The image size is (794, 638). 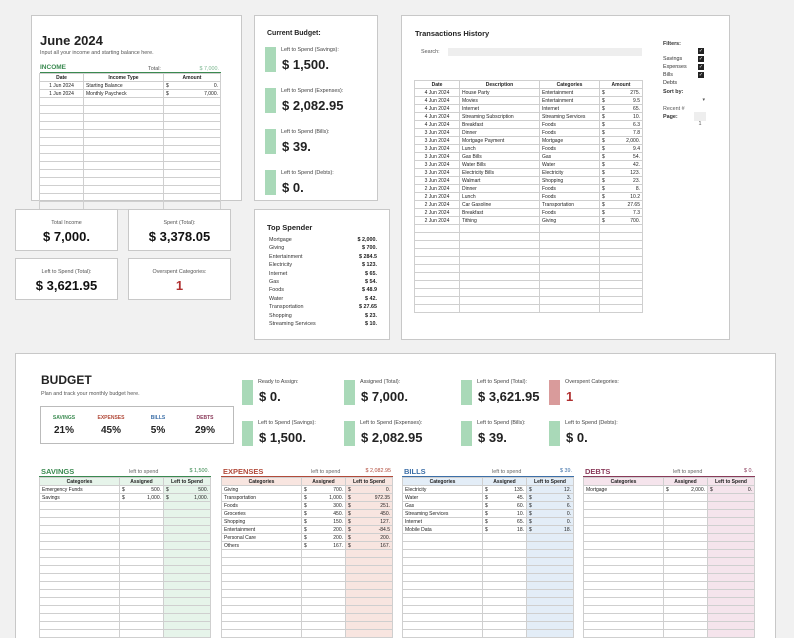 What do you see at coordinates (545, 52) in the screenshot?
I see `search-input` at bounding box center [545, 52].